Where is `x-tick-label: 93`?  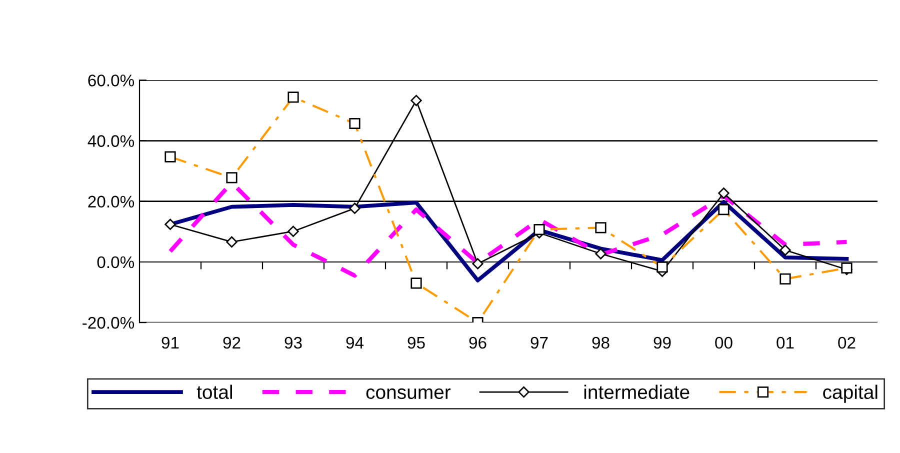
x-tick-label: 93 is located at coordinates (293, 342).